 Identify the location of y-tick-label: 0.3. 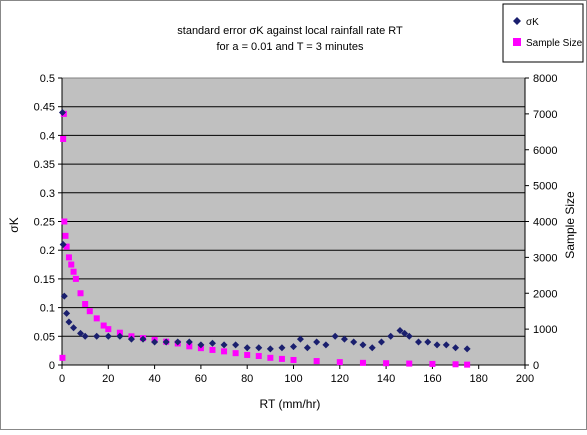
(47, 194).